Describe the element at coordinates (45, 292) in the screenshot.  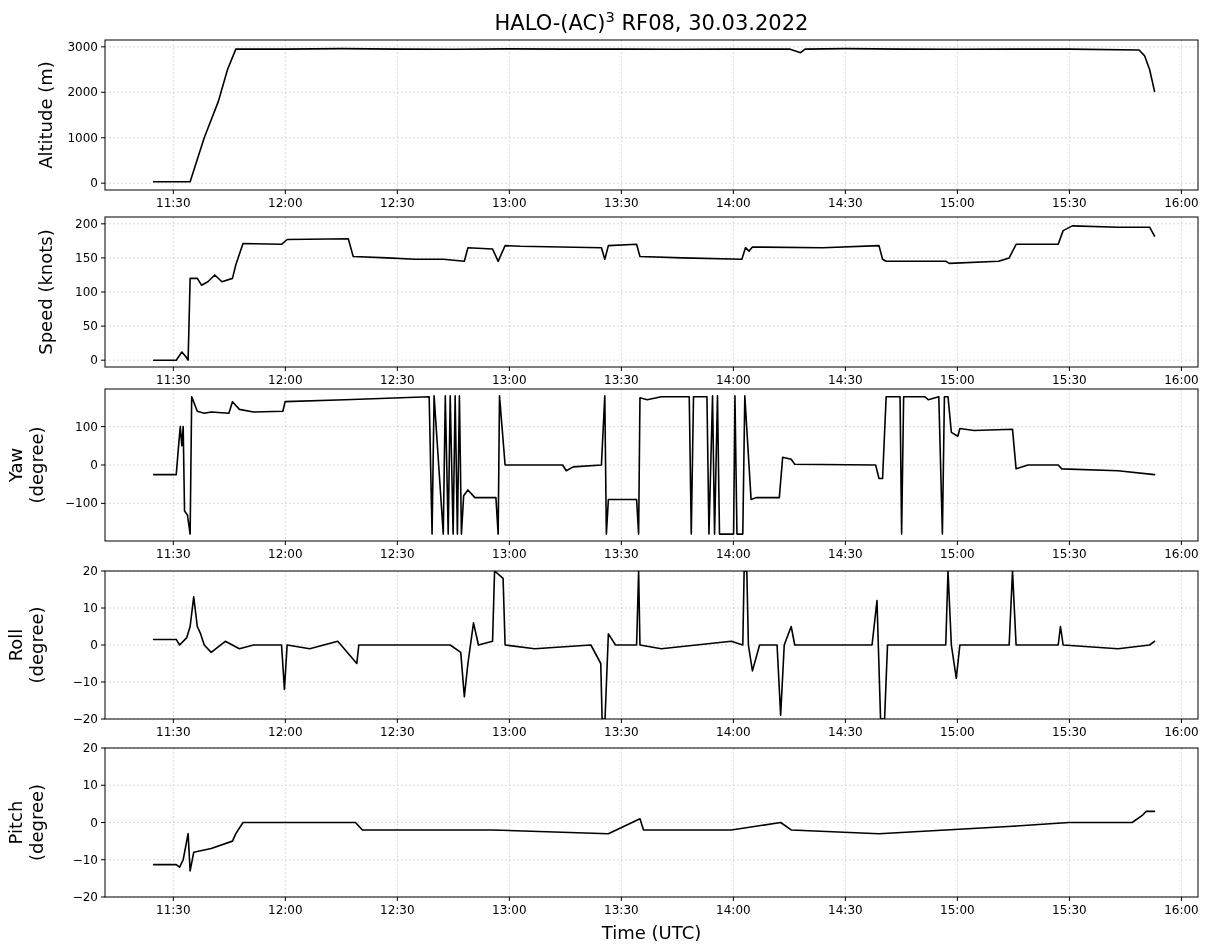
I see `y-axis-title: Speed (knots)` at that location.